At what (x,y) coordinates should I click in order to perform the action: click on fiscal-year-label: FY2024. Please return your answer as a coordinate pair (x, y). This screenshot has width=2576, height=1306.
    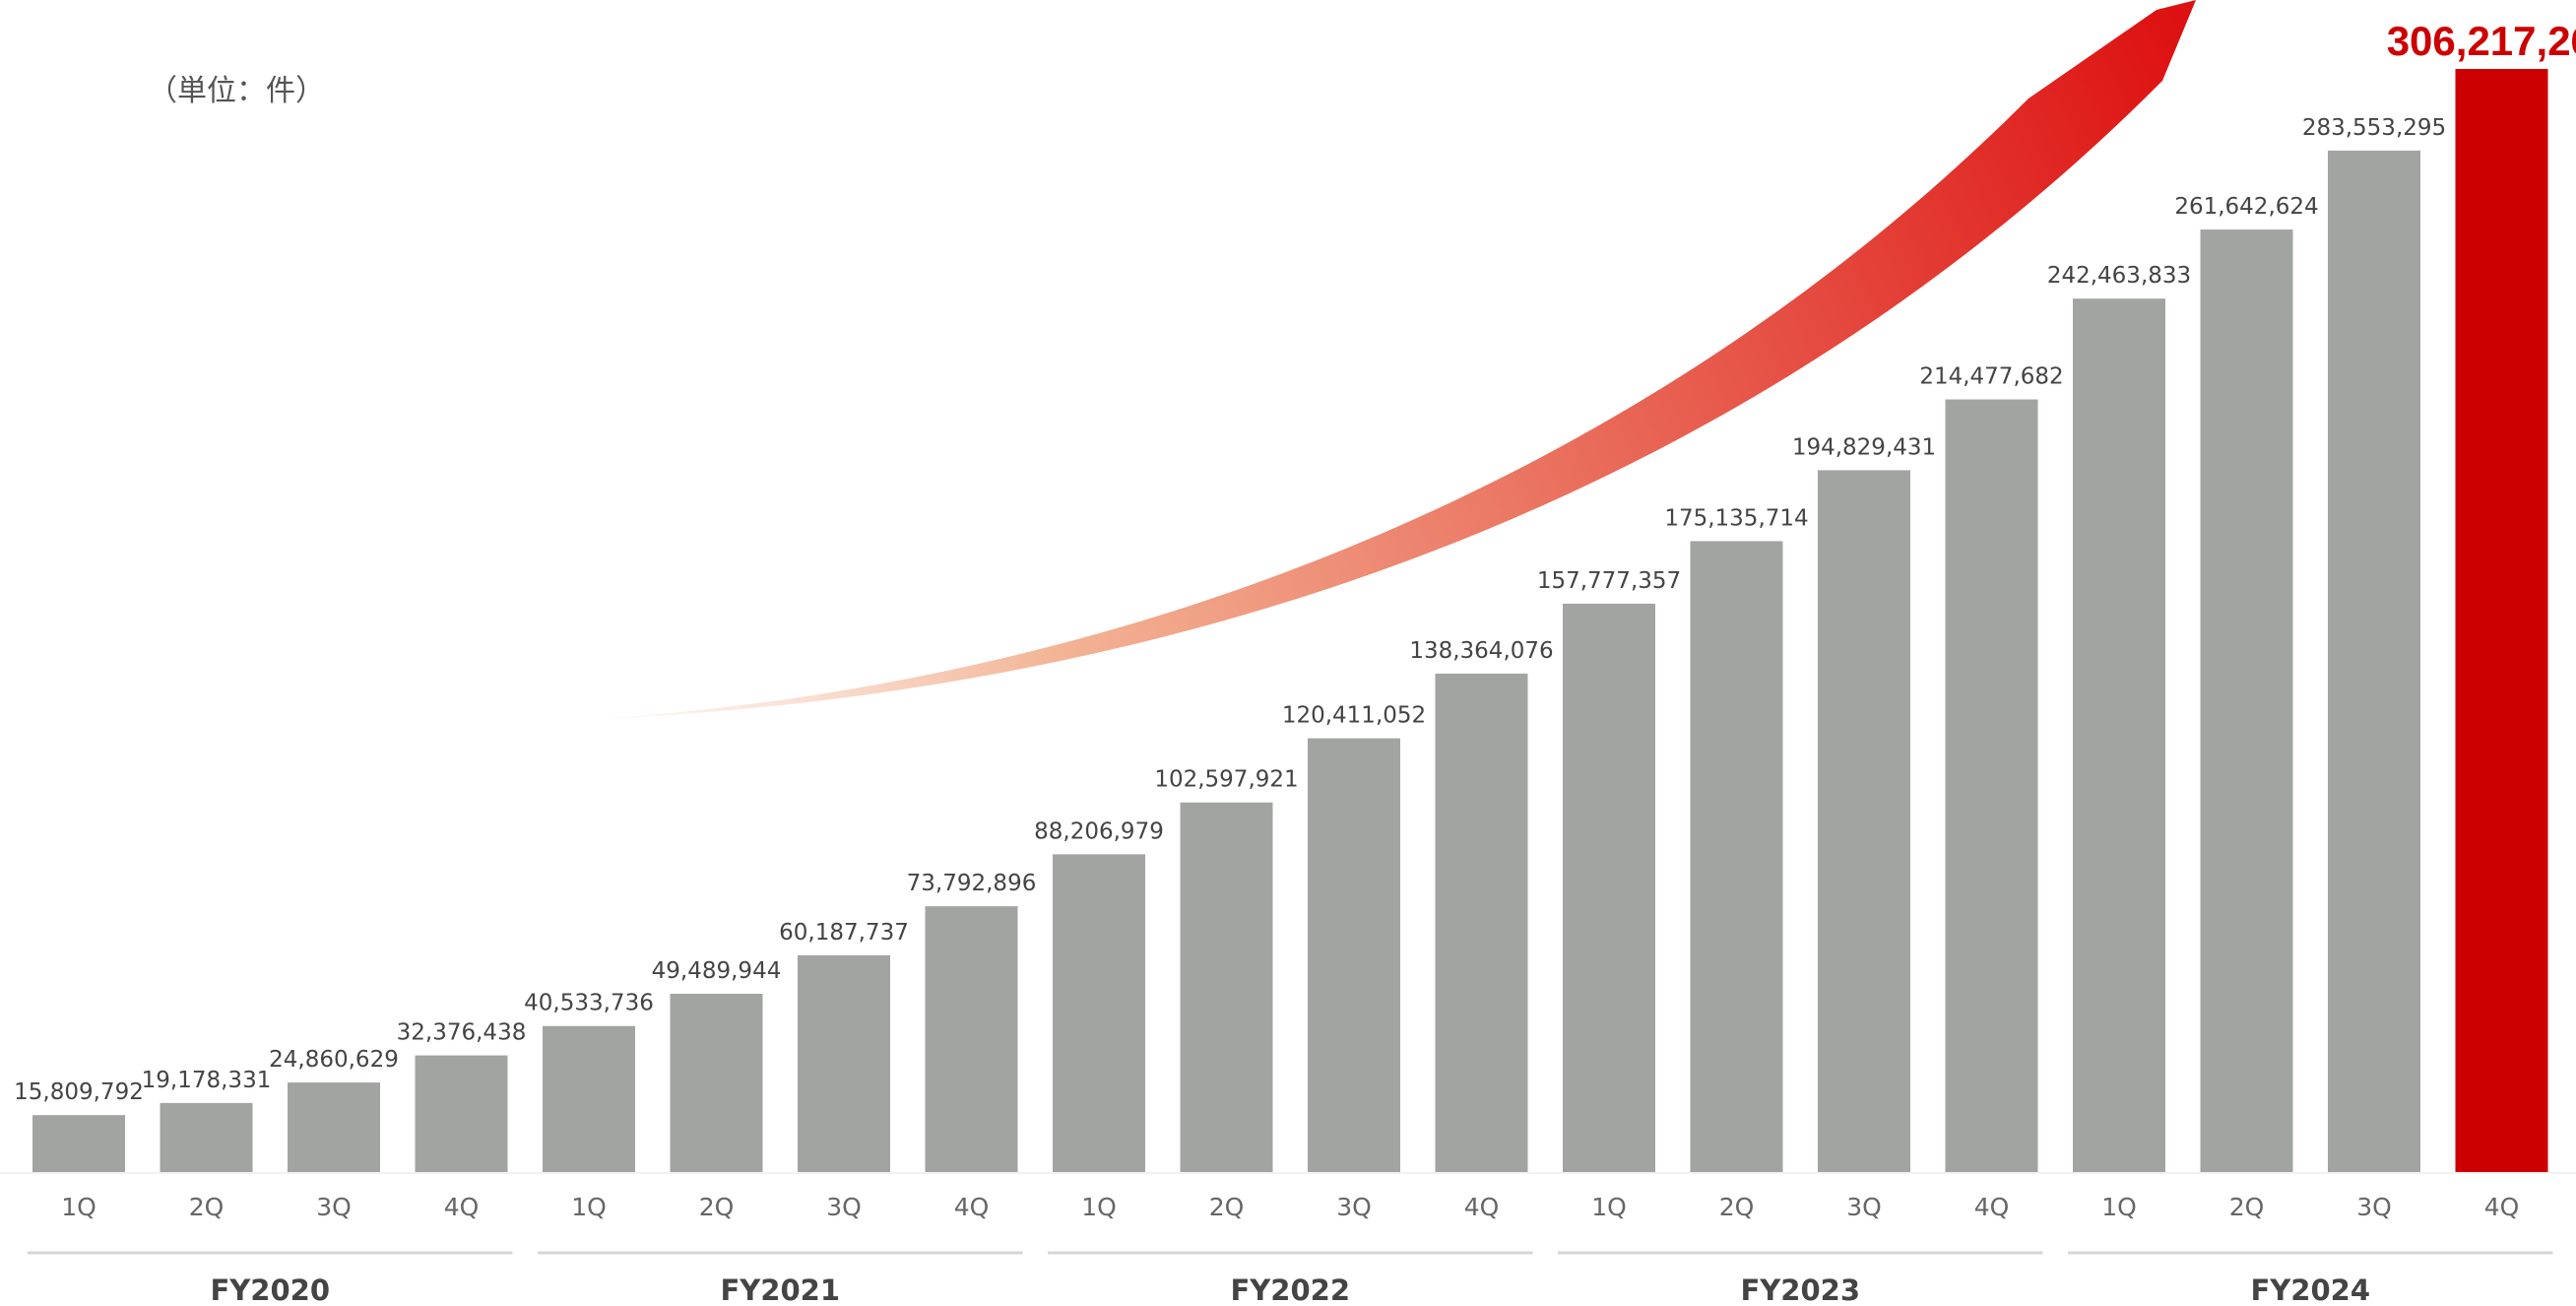
    Looking at the image, I should click on (2310, 1289).